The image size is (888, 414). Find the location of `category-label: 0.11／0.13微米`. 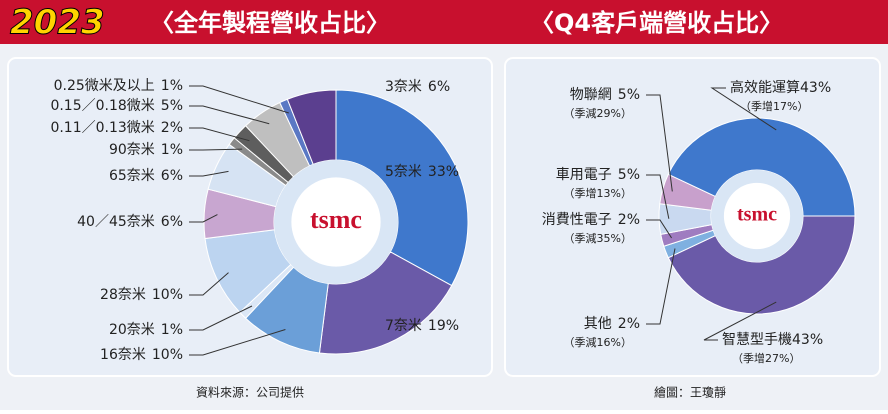

category-label: 0.11／0.13微米 is located at coordinates (102, 128).